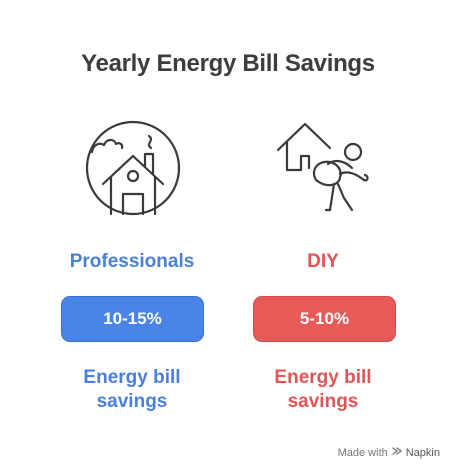 The height and width of the screenshot is (471, 456). I want to click on professionals-description: Energy bill savings, so click(132, 390).